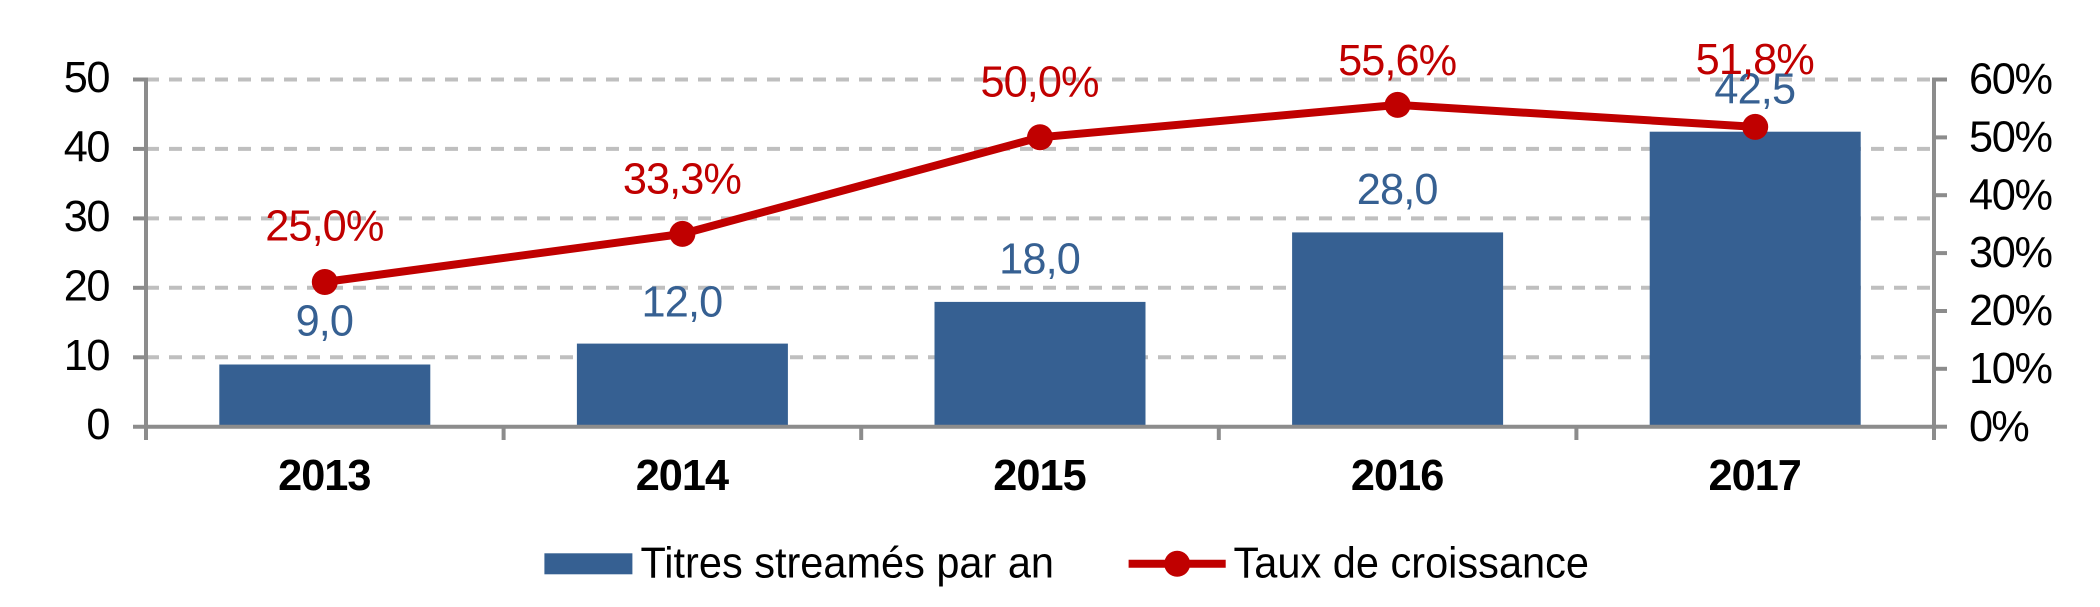 The image size is (2100, 607). Describe the element at coordinates (1999, 427) in the screenshot. I see `svg-text: 0%` at that location.